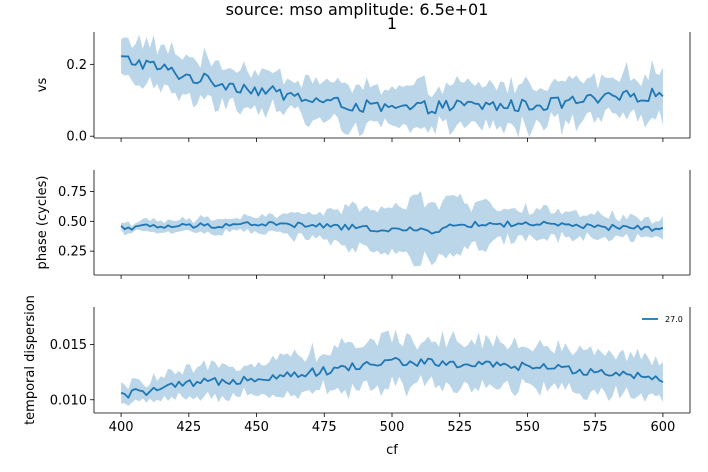  I want to click on x-tick-label: 550, so click(527, 427).